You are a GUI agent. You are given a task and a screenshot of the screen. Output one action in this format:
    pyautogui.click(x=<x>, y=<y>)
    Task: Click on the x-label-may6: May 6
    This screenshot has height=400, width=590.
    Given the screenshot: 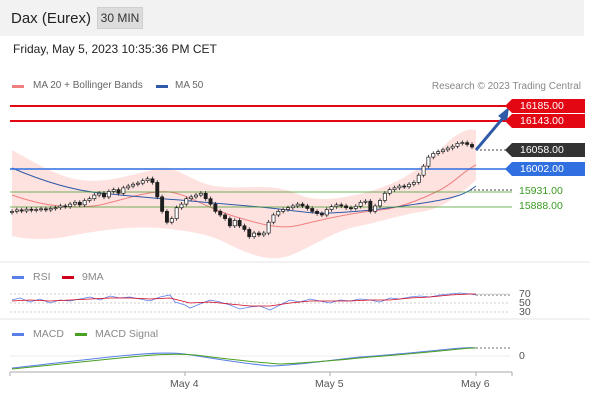 What is the action you would take?
    pyautogui.click(x=475, y=384)
    